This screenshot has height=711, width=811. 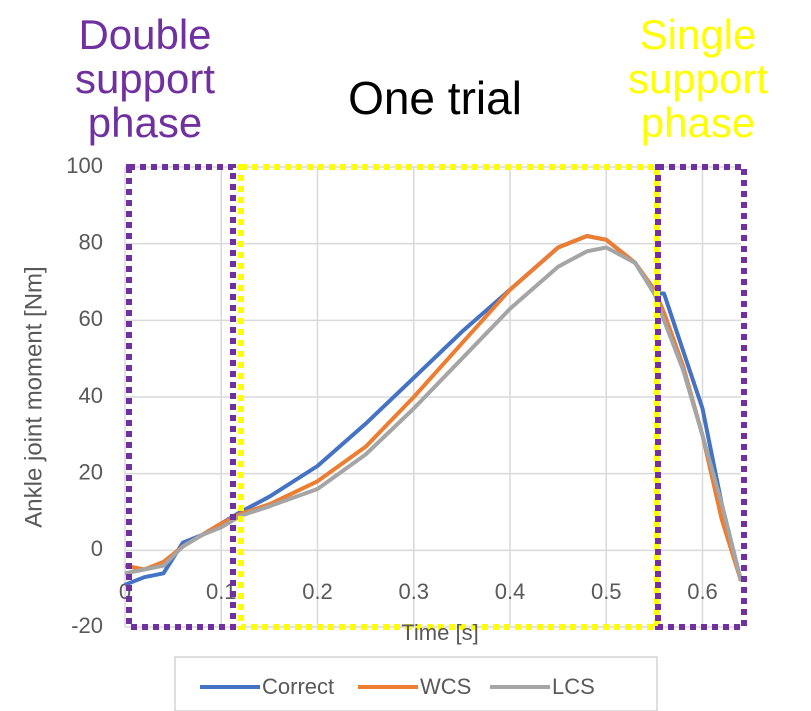 What do you see at coordinates (91, 395) in the screenshot?
I see `y-tick-label: 40` at bounding box center [91, 395].